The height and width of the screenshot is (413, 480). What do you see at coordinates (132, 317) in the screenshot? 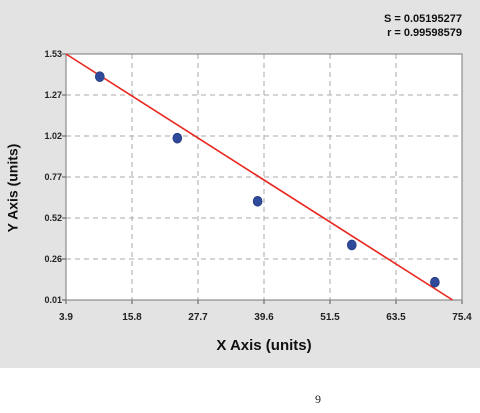
I see `x-tick-label: 15.8` at bounding box center [132, 317].